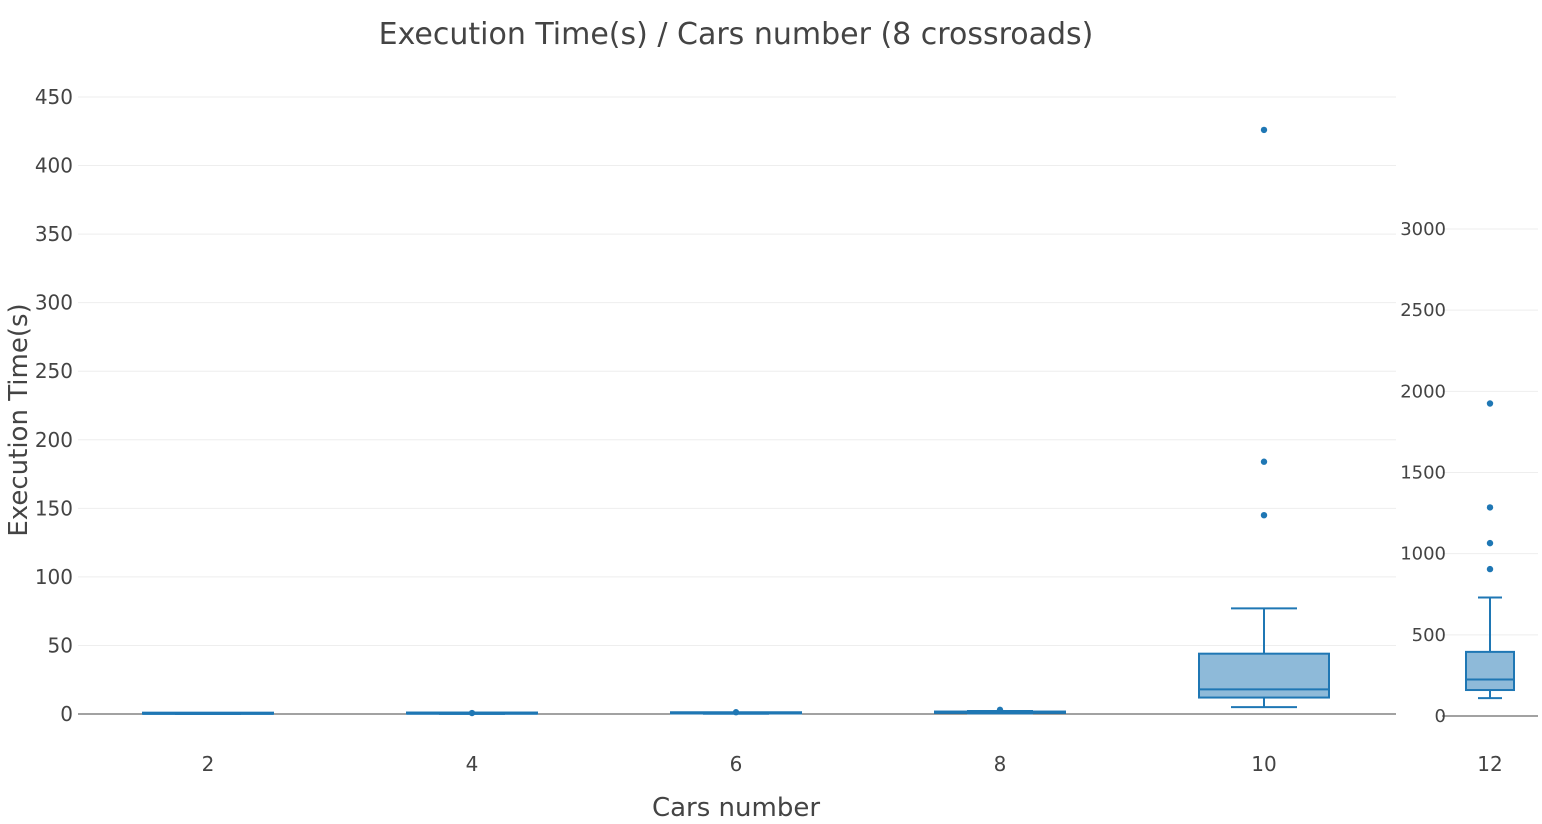 The image size is (1542, 824). What do you see at coordinates (208, 764) in the screenshot?
I see `x-tick-label: 2` at bounding box center [208, 764].